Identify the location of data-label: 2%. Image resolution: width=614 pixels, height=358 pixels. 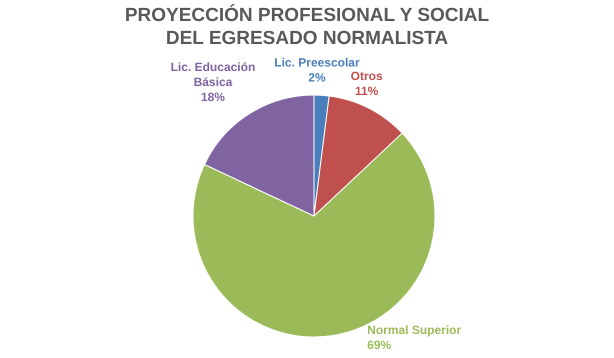
(317, 77).